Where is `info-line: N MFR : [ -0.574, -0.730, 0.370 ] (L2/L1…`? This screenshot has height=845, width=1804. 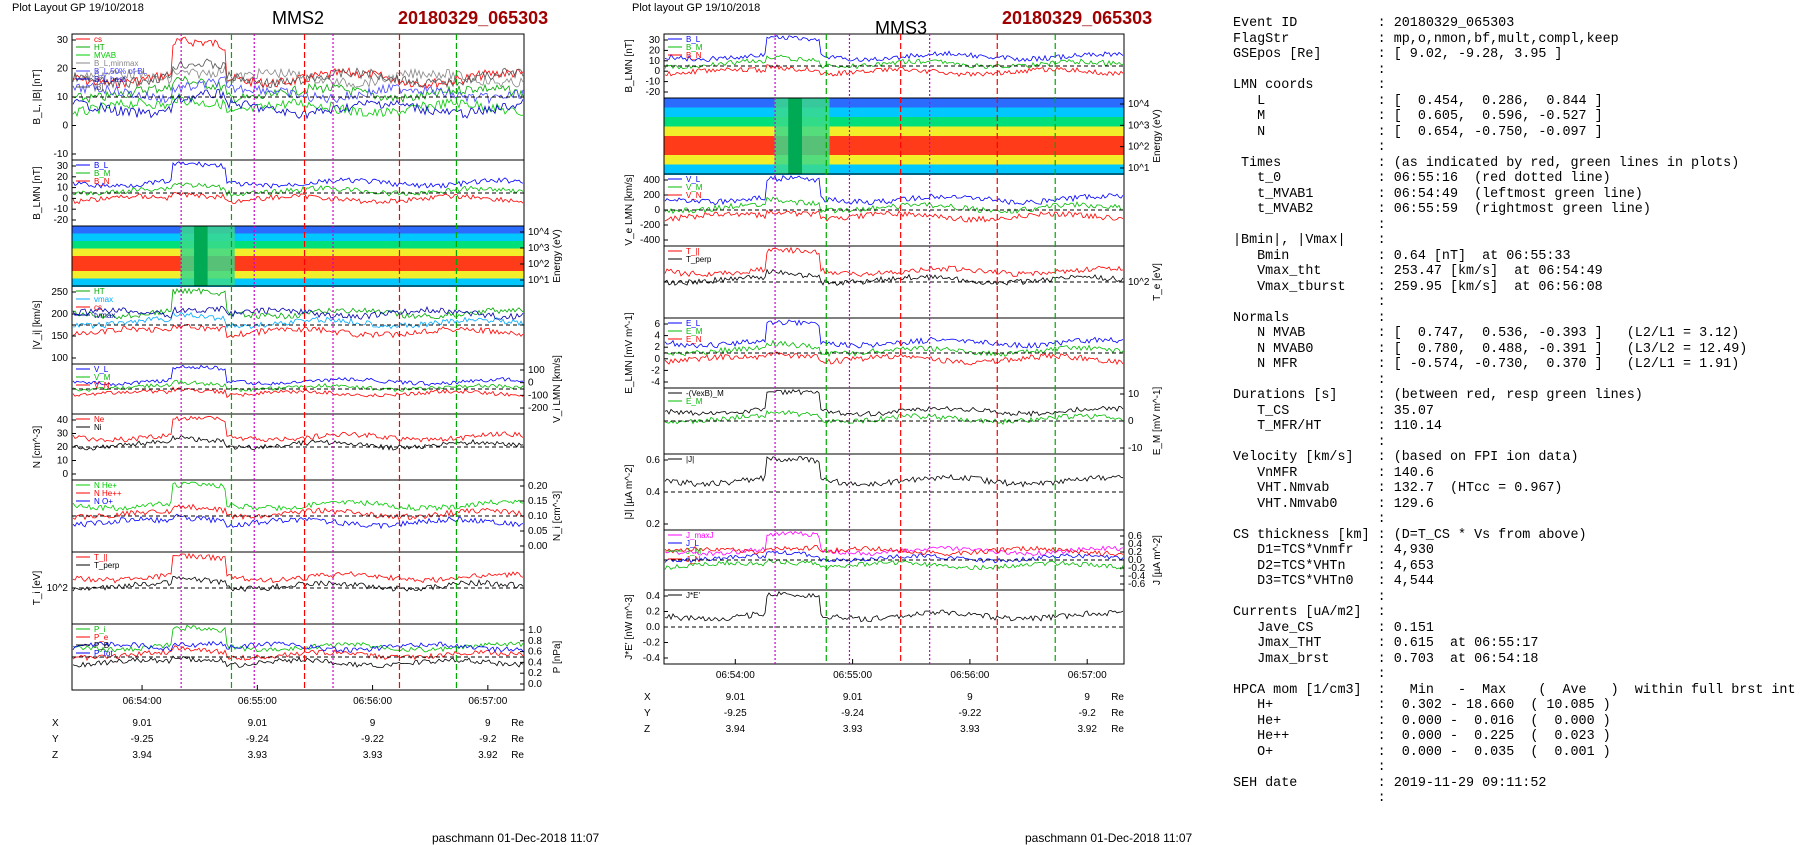 info-line: N MFR : [ -0.574, -0.730, 0.370 ] (L2/L1… is located at coordinates (1498, 364).